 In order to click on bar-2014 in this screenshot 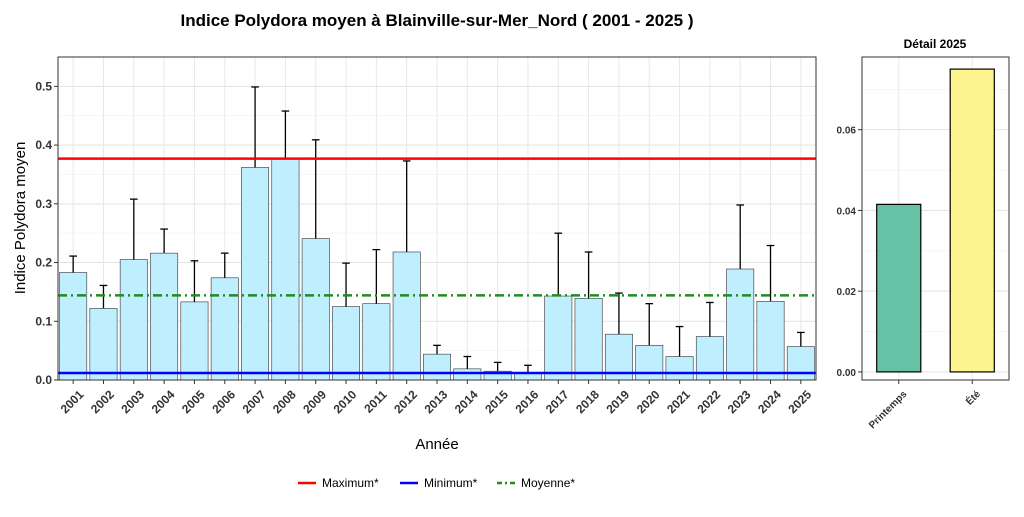, I will do `click(467, 374)`.